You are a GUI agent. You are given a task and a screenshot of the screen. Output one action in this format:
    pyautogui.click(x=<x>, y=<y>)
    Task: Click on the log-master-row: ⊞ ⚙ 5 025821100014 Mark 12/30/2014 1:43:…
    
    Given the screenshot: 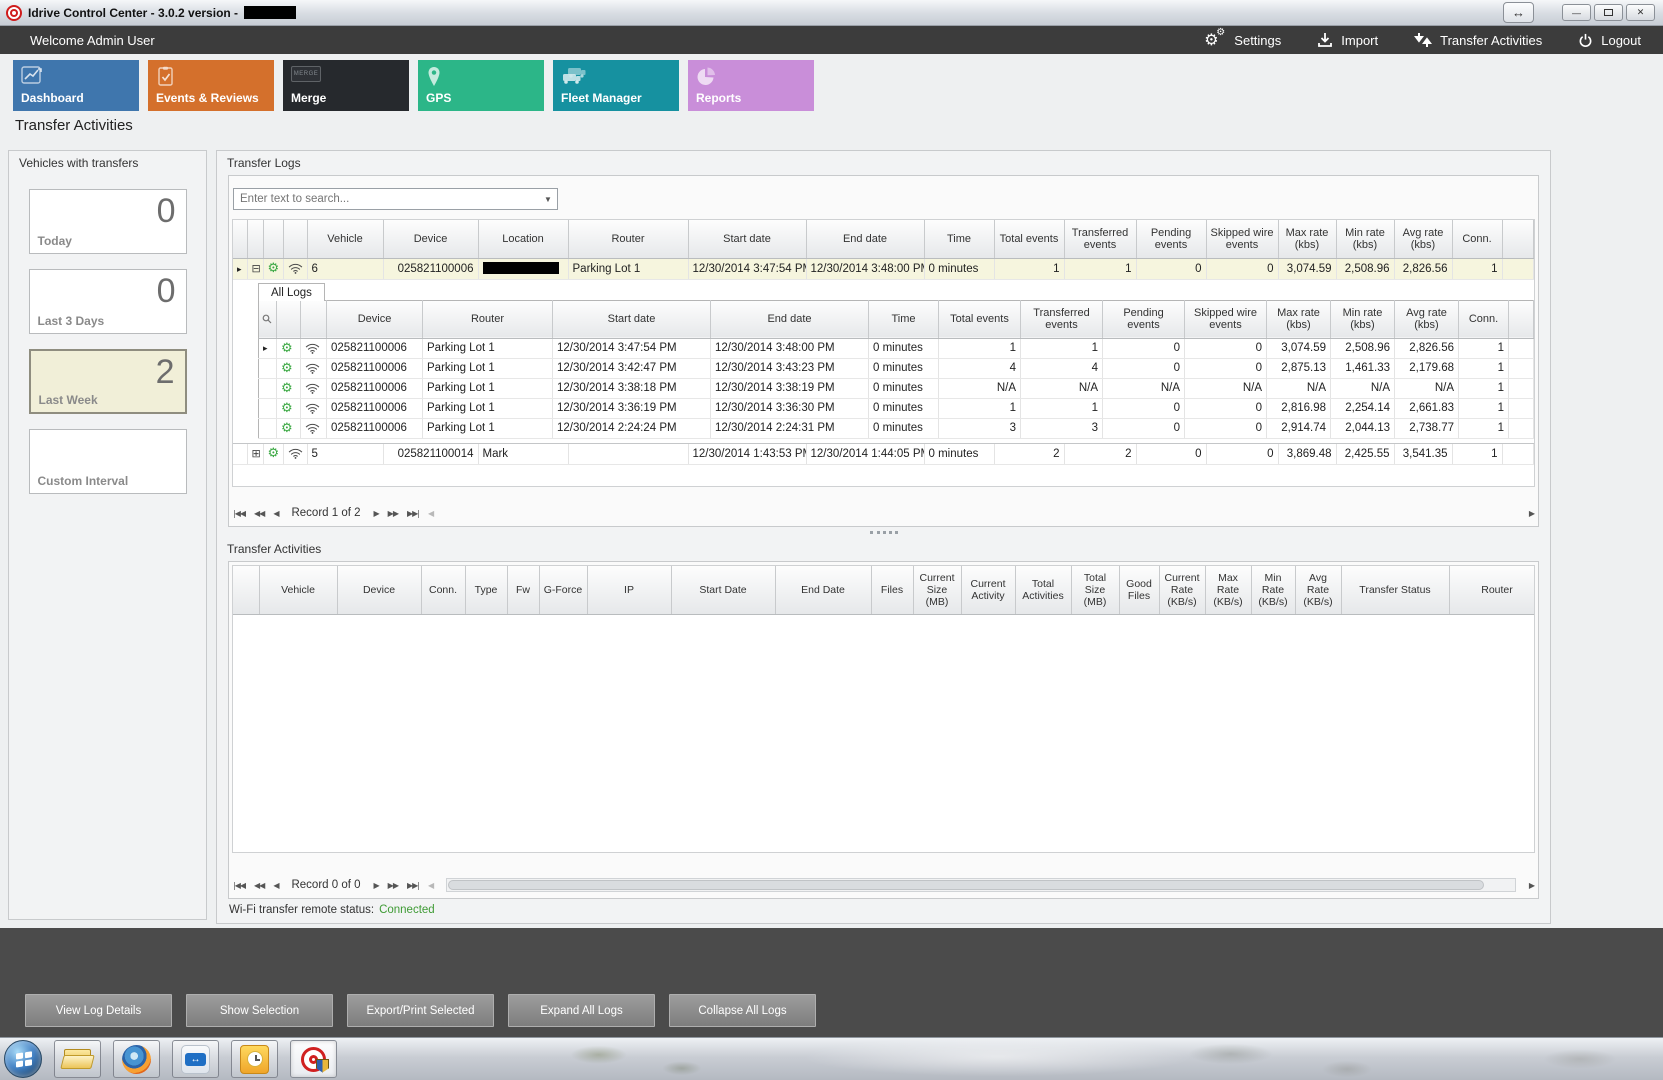 What is the action you would take?
    pyautogui.click(x=883, y=454)
    